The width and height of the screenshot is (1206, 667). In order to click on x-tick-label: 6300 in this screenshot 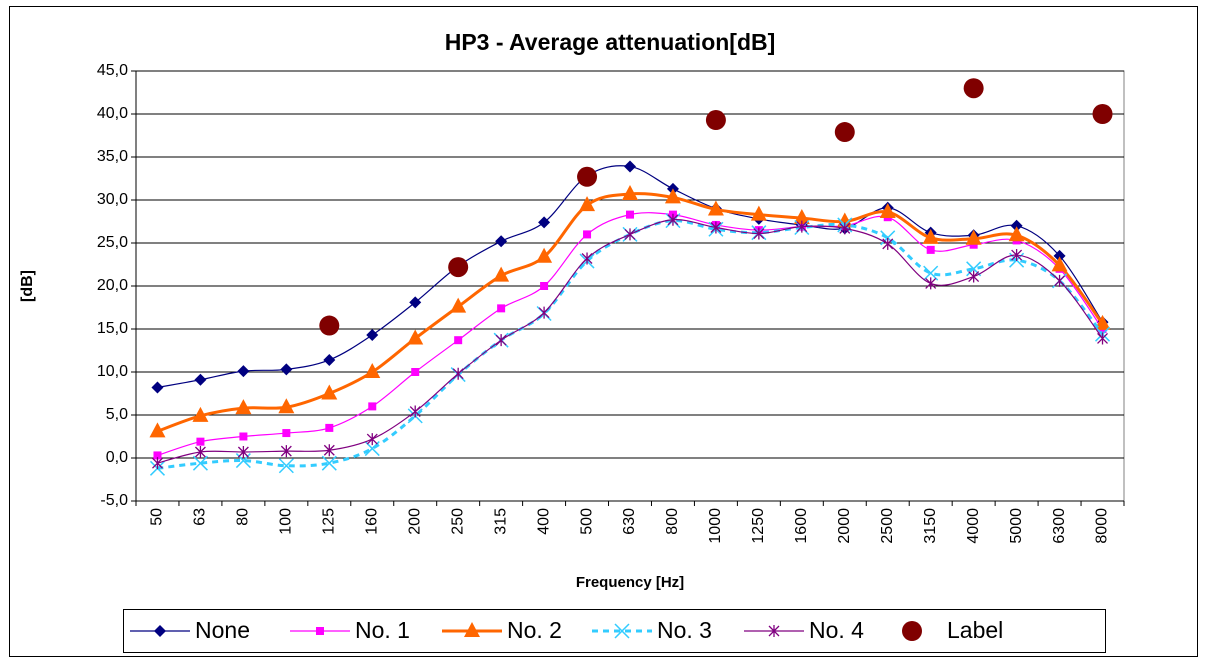, I will do `click(1059, 526)`.